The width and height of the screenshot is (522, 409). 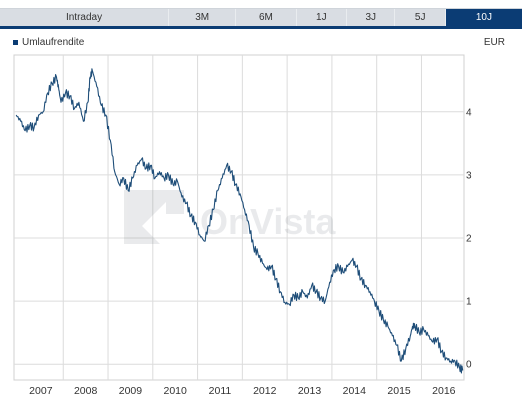 I want to click on watermark-arrow-icon, so click(x=154, y=217).